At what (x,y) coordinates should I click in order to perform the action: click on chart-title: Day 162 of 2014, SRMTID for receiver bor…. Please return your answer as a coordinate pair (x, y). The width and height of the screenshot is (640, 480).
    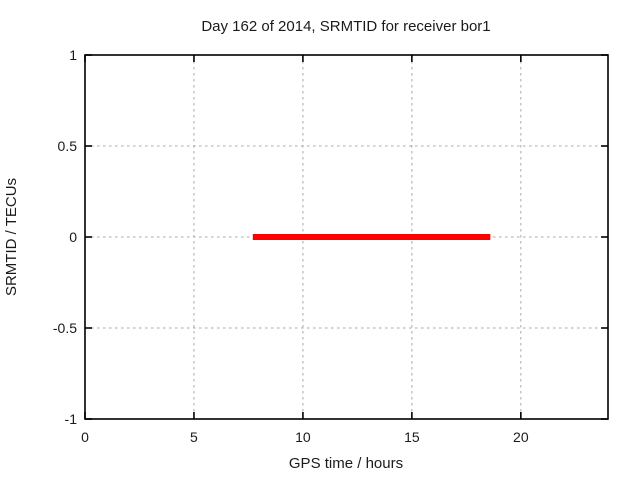
    Looking at the image, I should click on (345, 26).